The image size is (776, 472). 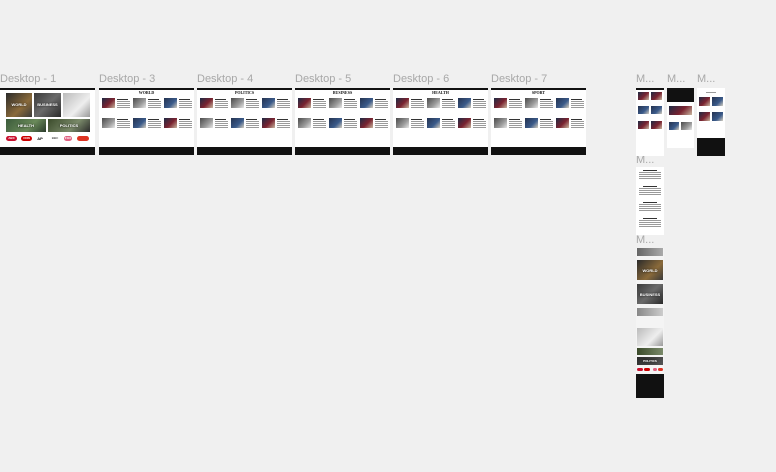 I want to click on footer, so click(x=146, y=151).